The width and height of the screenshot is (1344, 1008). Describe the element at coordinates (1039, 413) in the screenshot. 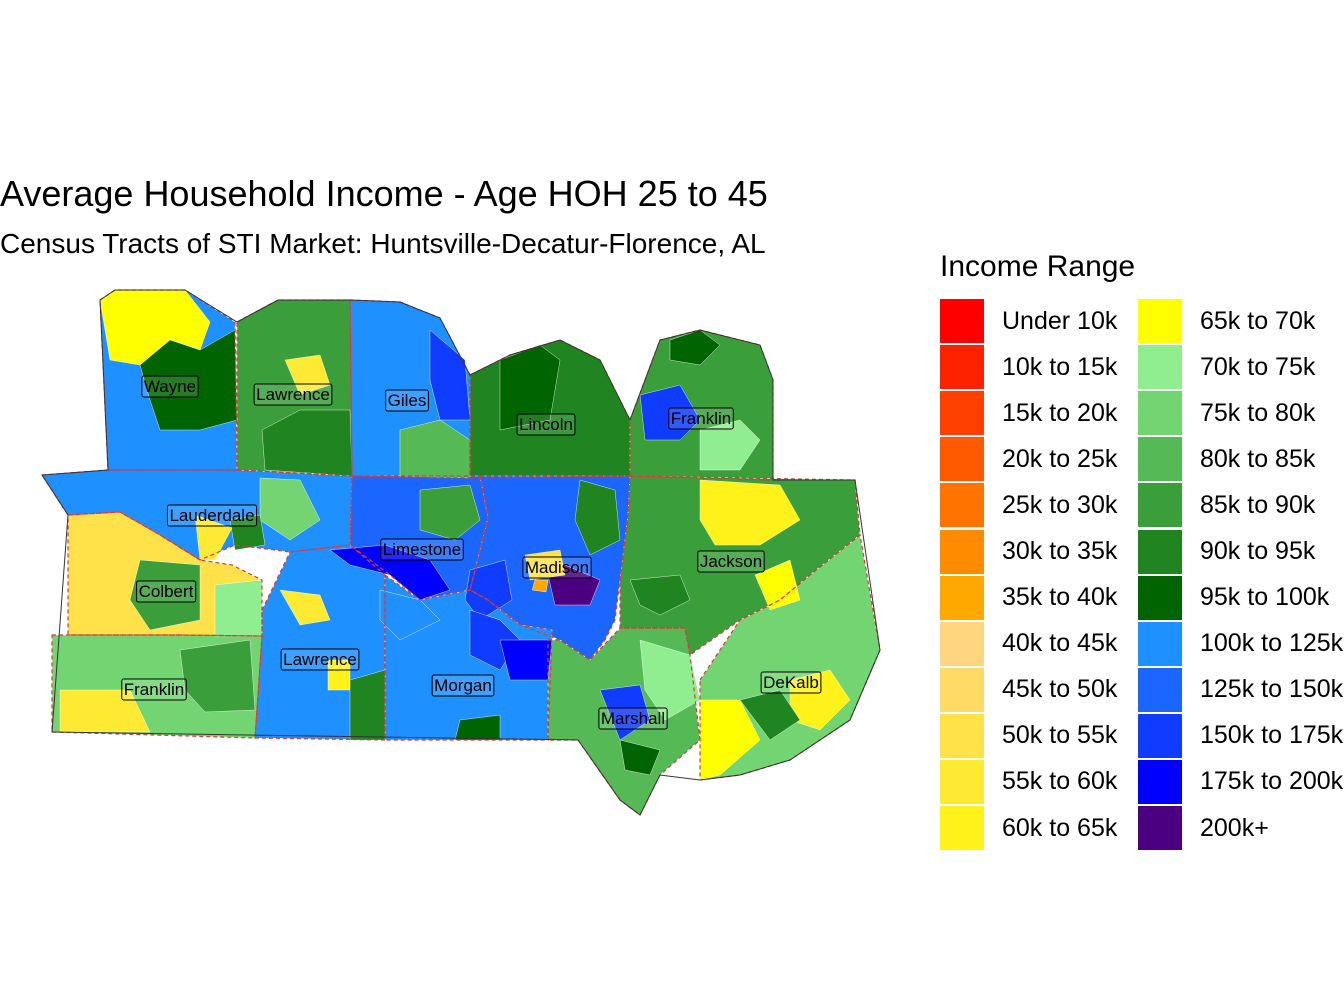

I see `legend-item: 15k to 20k` at that location.